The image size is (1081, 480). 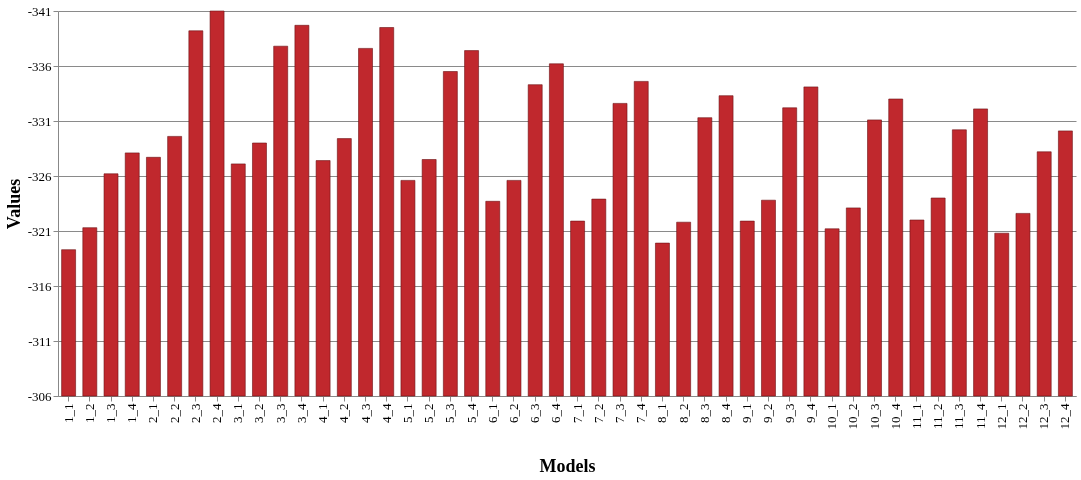 What do you see at coordinates (810, 413) in the screenshot?
I see `x-tick-label: 9_4` at bounding box center [810, 413].